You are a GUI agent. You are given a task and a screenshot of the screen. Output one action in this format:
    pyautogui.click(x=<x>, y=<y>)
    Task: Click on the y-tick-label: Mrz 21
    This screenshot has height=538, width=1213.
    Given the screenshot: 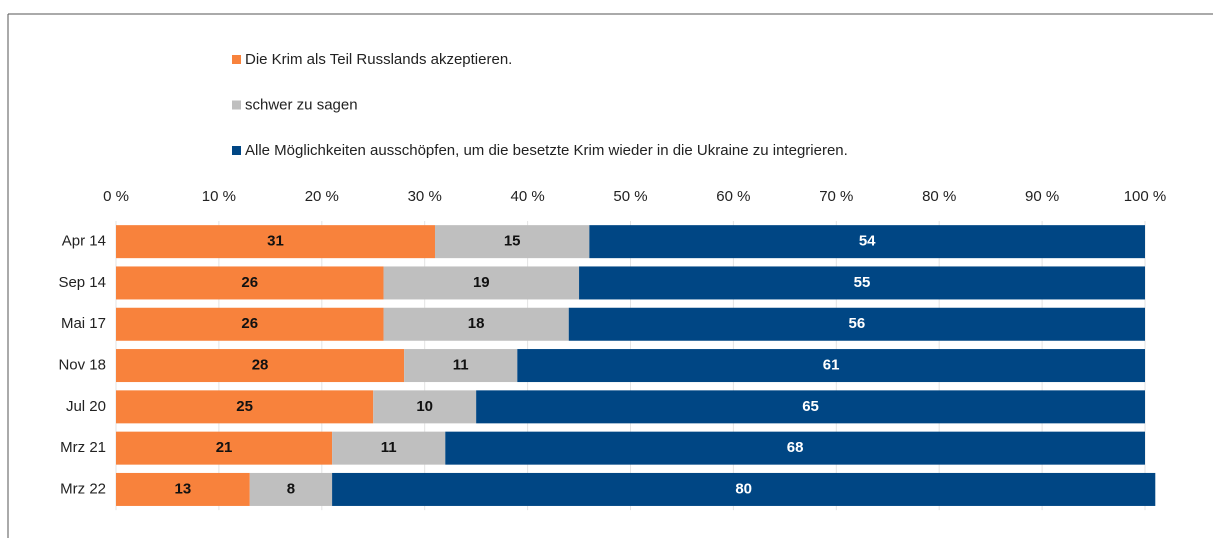 What is the action you would take?
    pyautogui.click(x=83, y=447)
    